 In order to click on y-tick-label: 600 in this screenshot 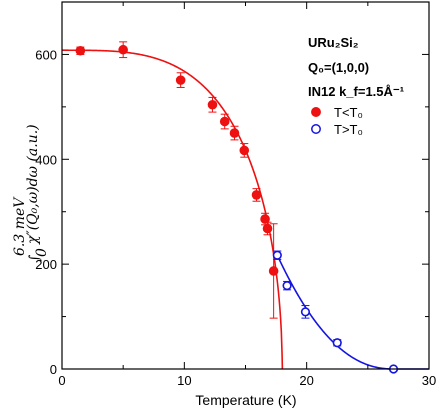, I will do `click(46, 54)`.